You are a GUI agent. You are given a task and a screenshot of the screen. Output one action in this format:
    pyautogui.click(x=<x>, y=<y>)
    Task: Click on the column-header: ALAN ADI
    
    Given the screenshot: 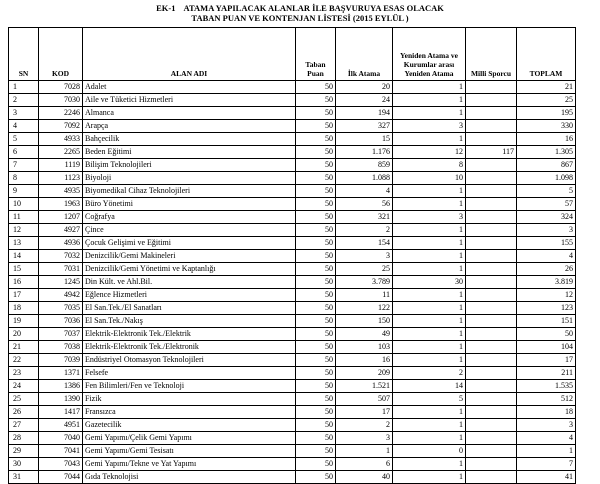 What is the action you would take?
    pyautogui.click(x=189, y=54)
    